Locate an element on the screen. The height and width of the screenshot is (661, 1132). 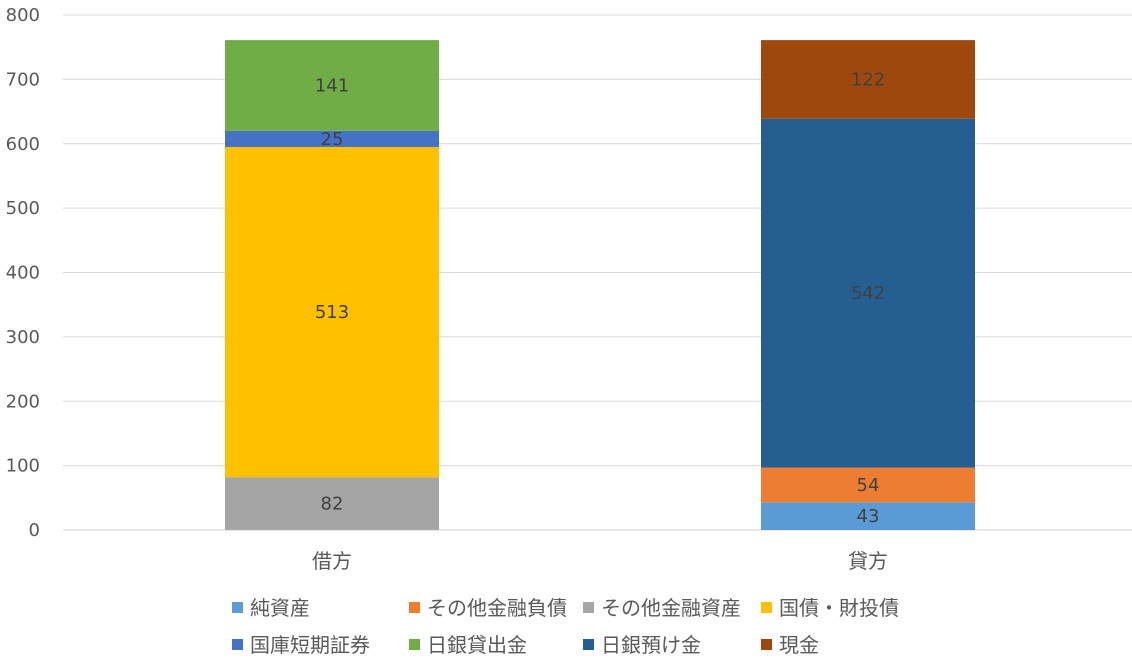
data-label: 82 is located at coordinates (332, 504).